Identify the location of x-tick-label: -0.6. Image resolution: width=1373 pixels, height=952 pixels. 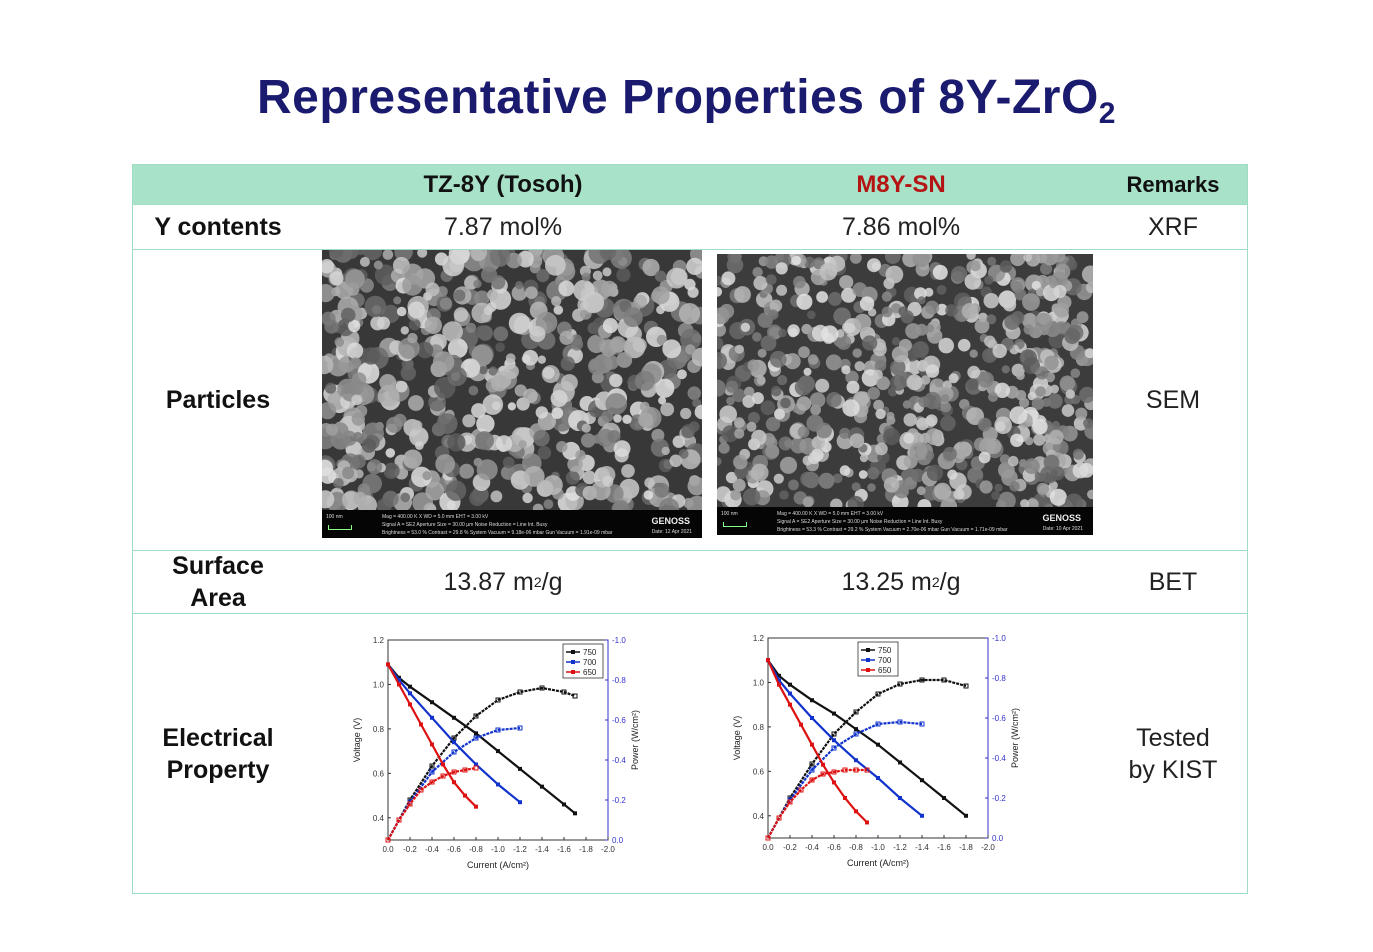
(454, 849).